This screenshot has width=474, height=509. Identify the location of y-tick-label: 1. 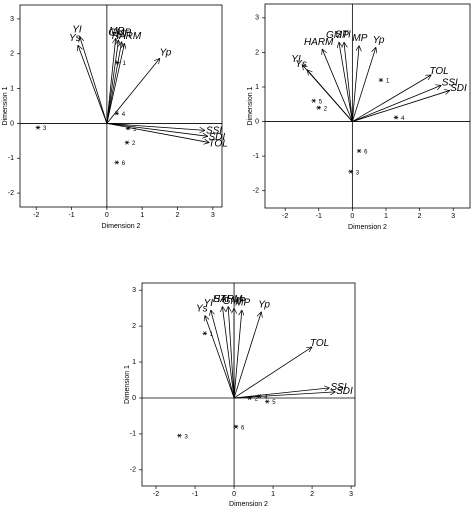
(134, 362).